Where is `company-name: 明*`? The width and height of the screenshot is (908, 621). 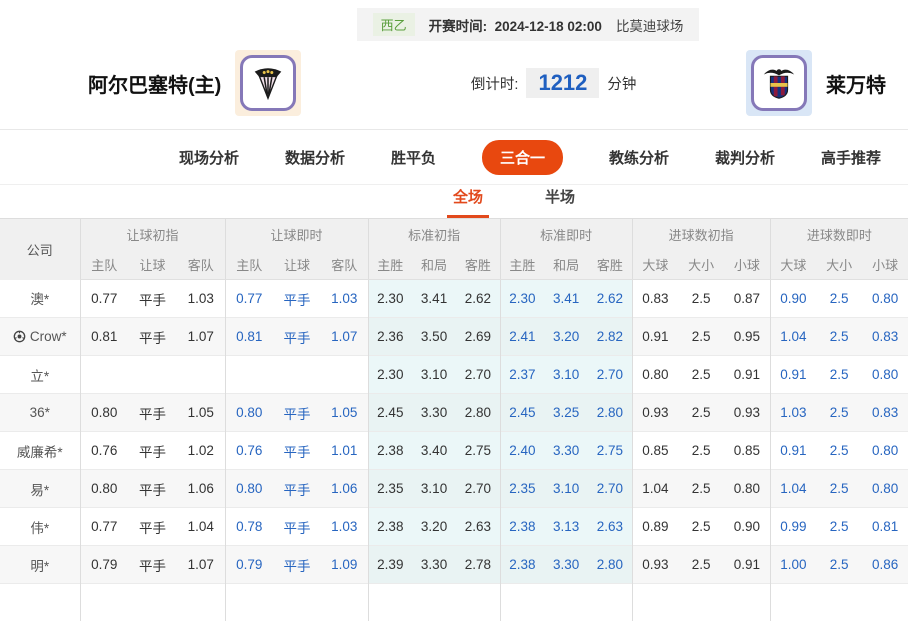 company-name: 明* is located at coordinates (39, 566).